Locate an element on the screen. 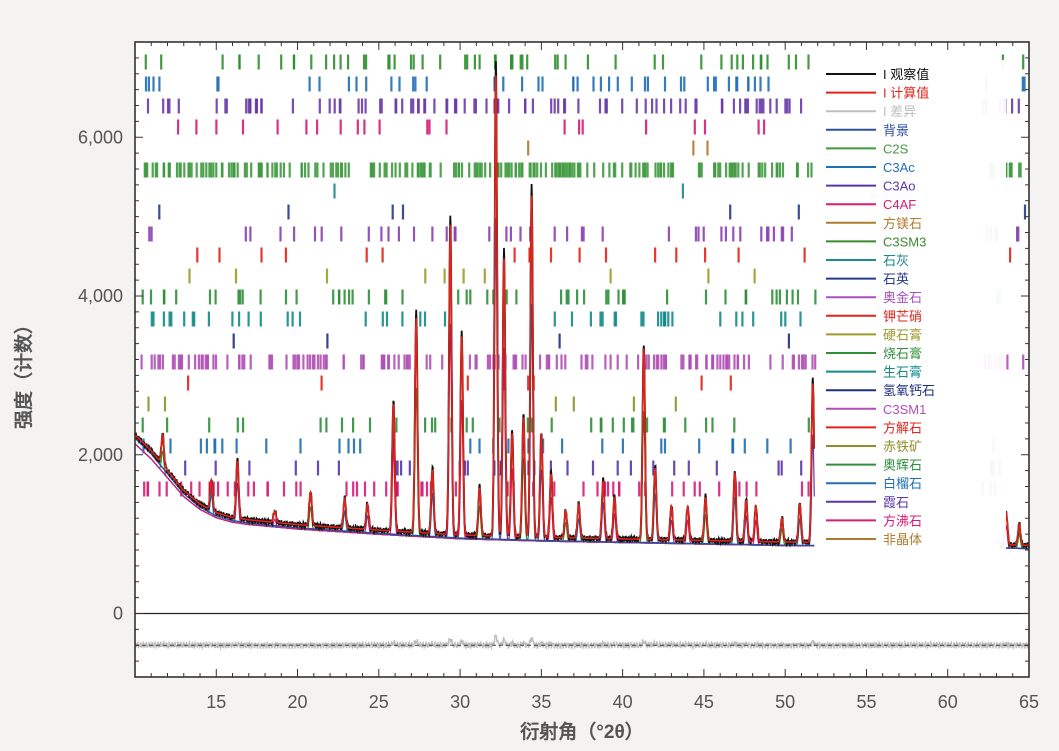 The width and height of the screenshot is (1059, 751). legend-entry: 方镁石 is located at coordinates (874, 223).